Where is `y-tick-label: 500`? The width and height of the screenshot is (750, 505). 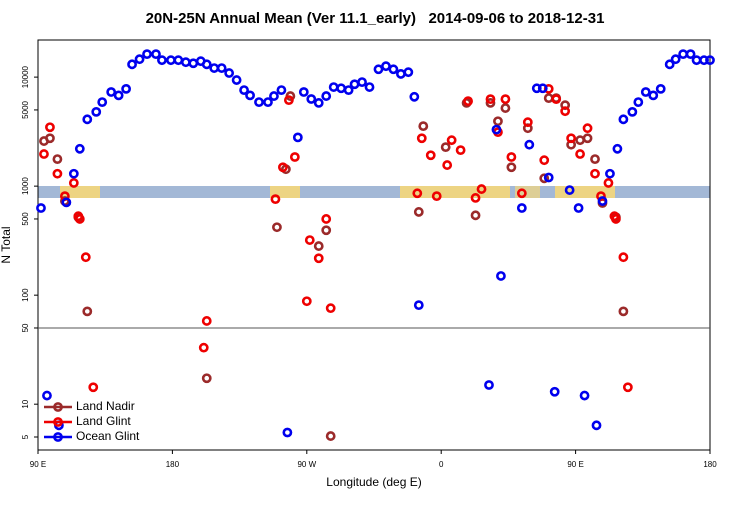
y-tick-label: 500 is located at coordinates (25, 219).